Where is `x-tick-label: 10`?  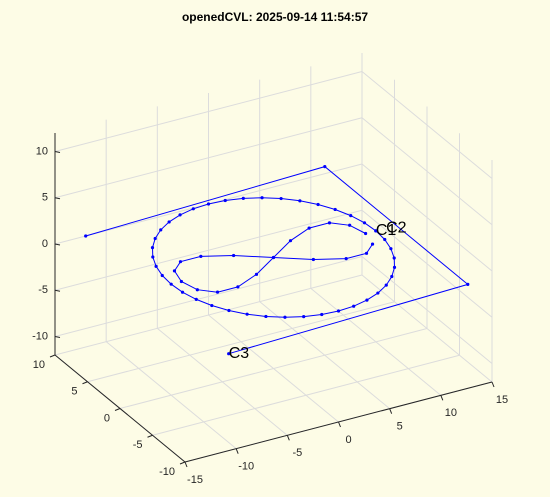
x-tick-label: 10 is located at coordinates (451, 413).